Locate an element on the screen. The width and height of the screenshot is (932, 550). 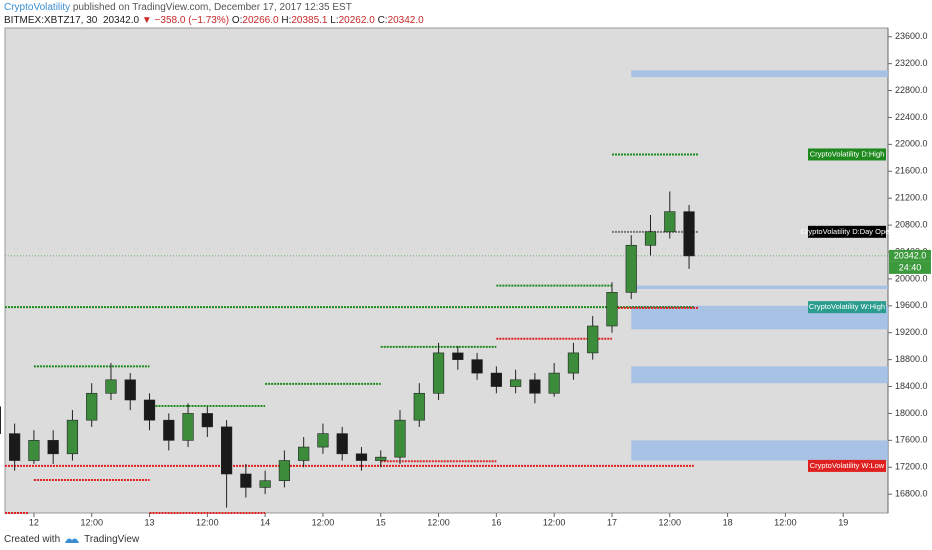
symbol: BITMEX:XBTZ17, 30 is located at coordinates (51, 20).